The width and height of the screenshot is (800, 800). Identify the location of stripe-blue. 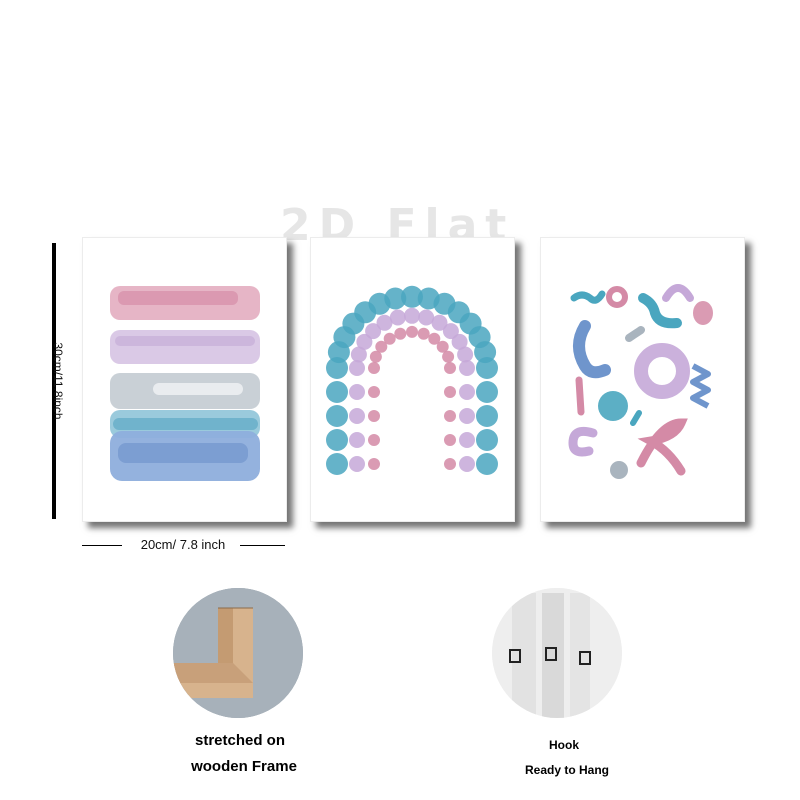
(185, 456).